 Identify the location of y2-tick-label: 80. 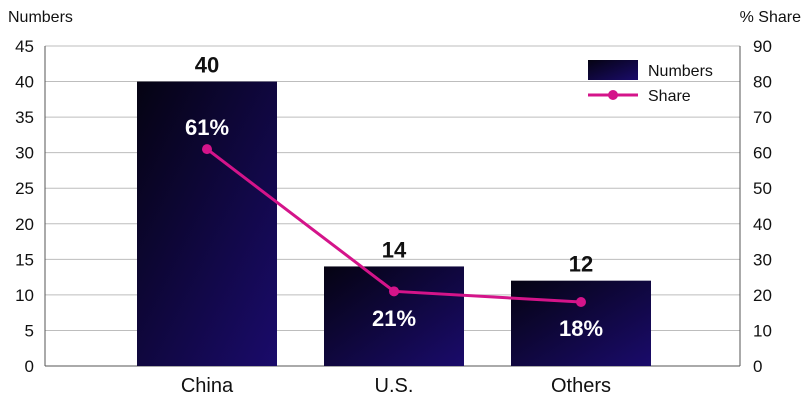
(762, 82).